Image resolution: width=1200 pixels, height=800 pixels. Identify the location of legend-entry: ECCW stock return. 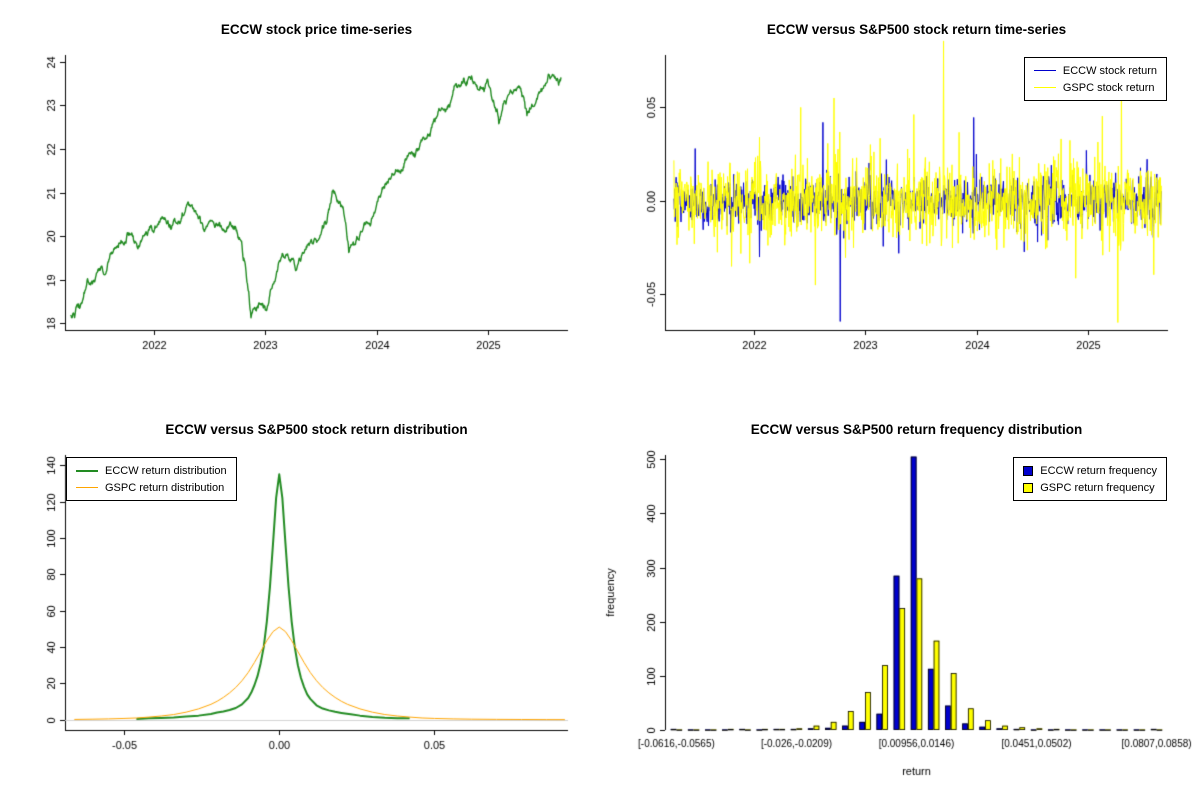
(1095, 70).